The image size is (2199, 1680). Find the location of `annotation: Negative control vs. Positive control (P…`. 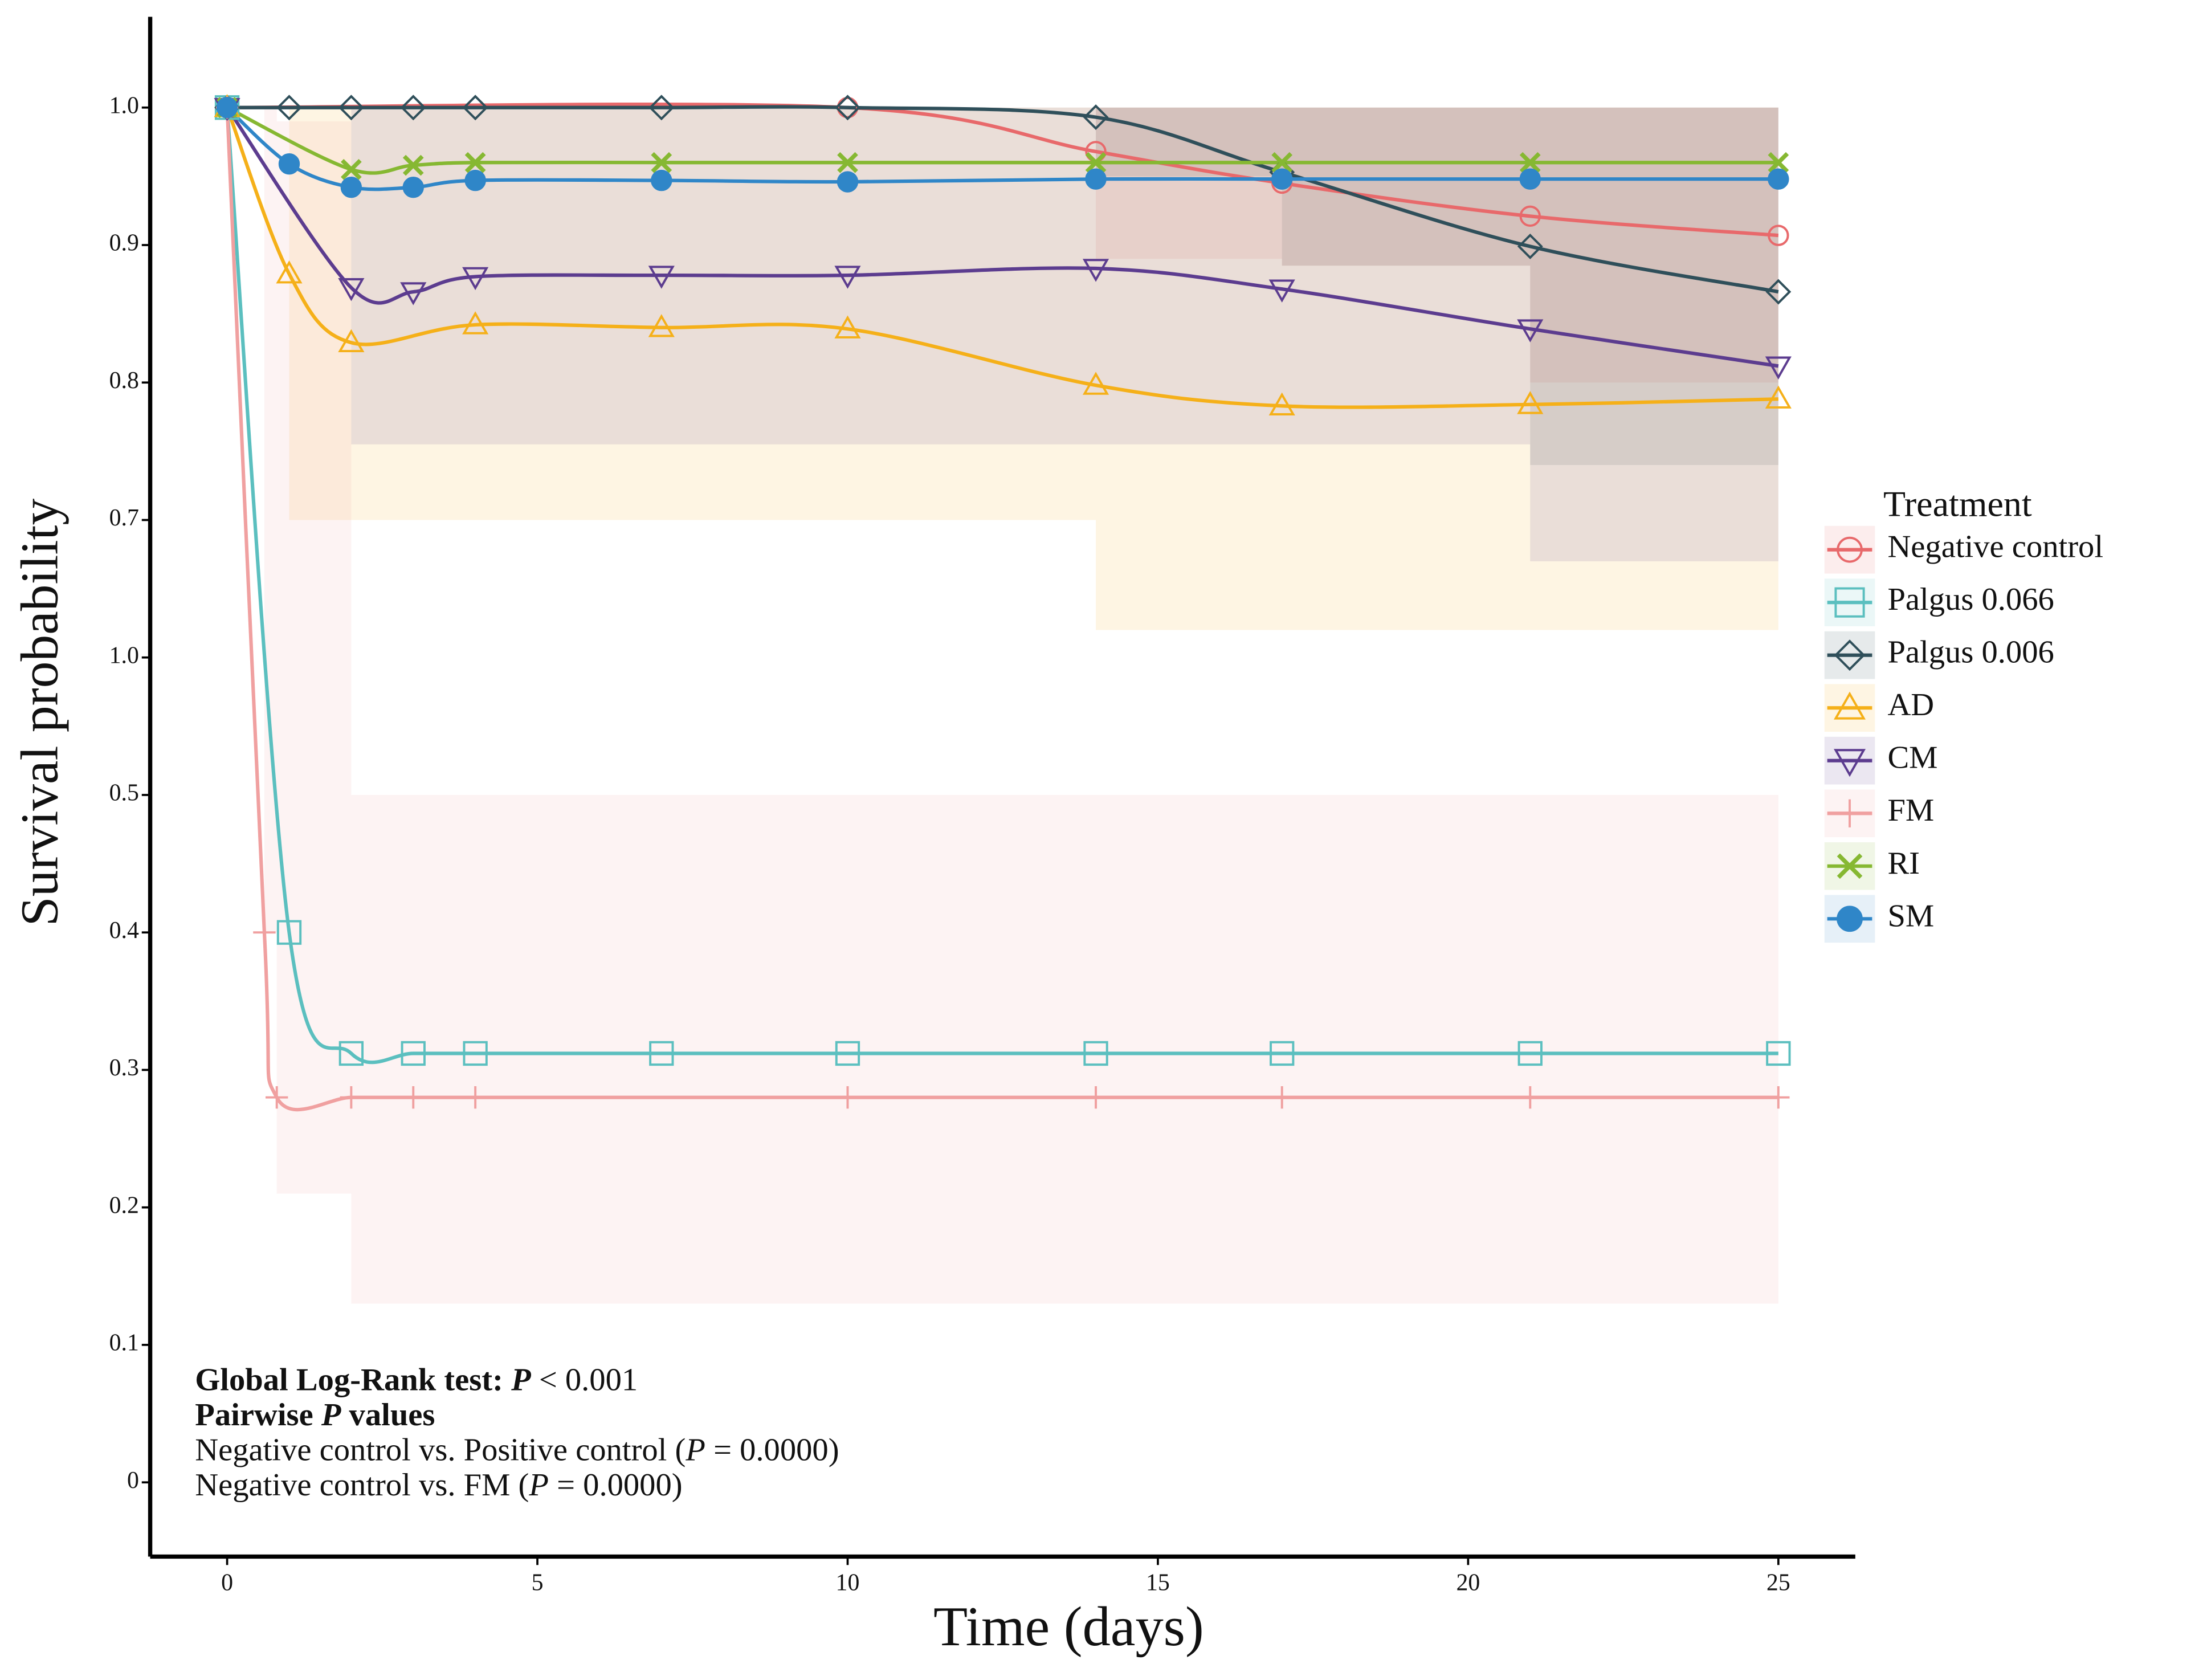

annotation: Negative control vs. Positive control (P… is located at coordinates (517, 1449).